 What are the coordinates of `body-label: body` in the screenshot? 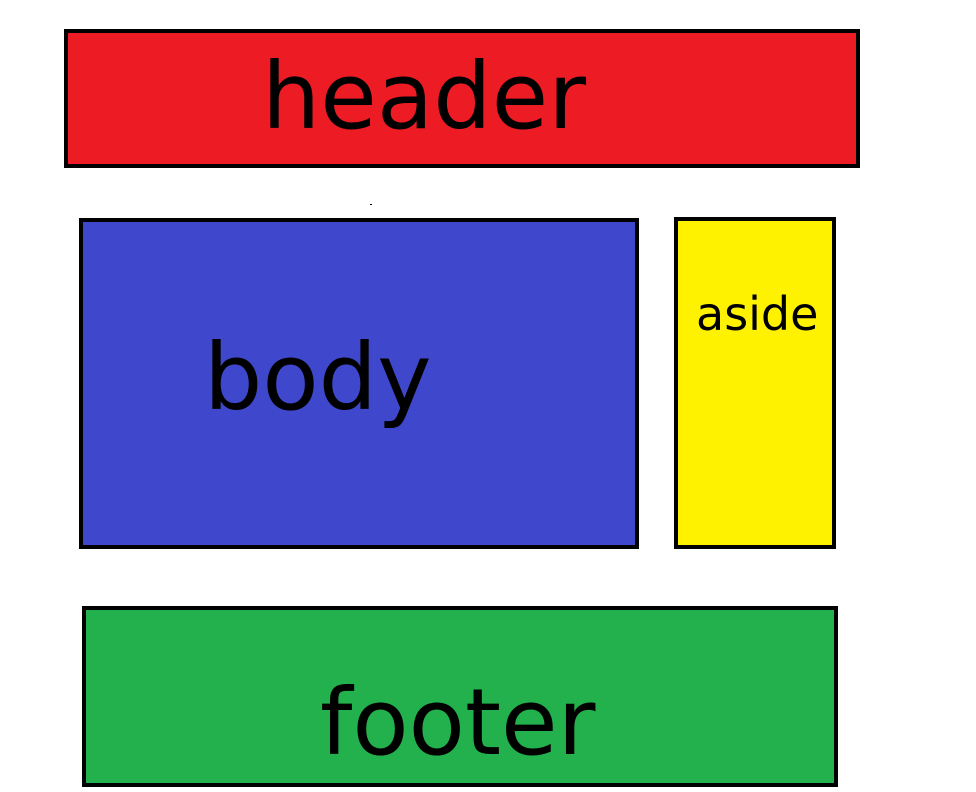 It's located at (318, 377).